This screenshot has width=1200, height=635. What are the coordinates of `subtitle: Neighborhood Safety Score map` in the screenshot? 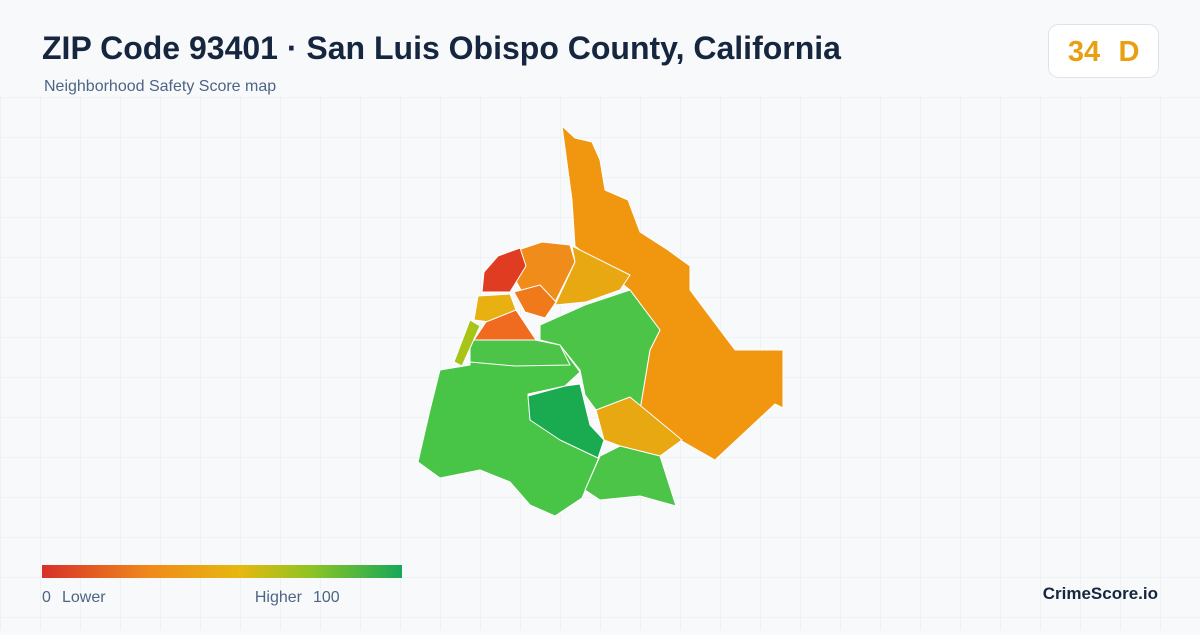 It's located at (160, 86).